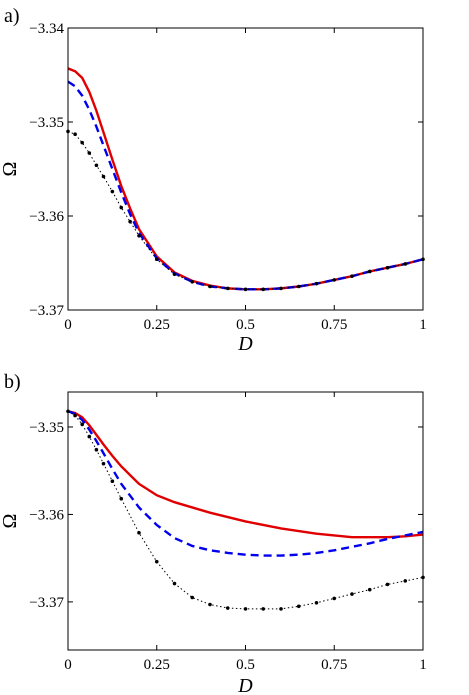 The height and width of the screenshot is (695, 469). Describe the element at coordinates (12, 382) in the screenshot. I see `panel-label: b)` at that location.